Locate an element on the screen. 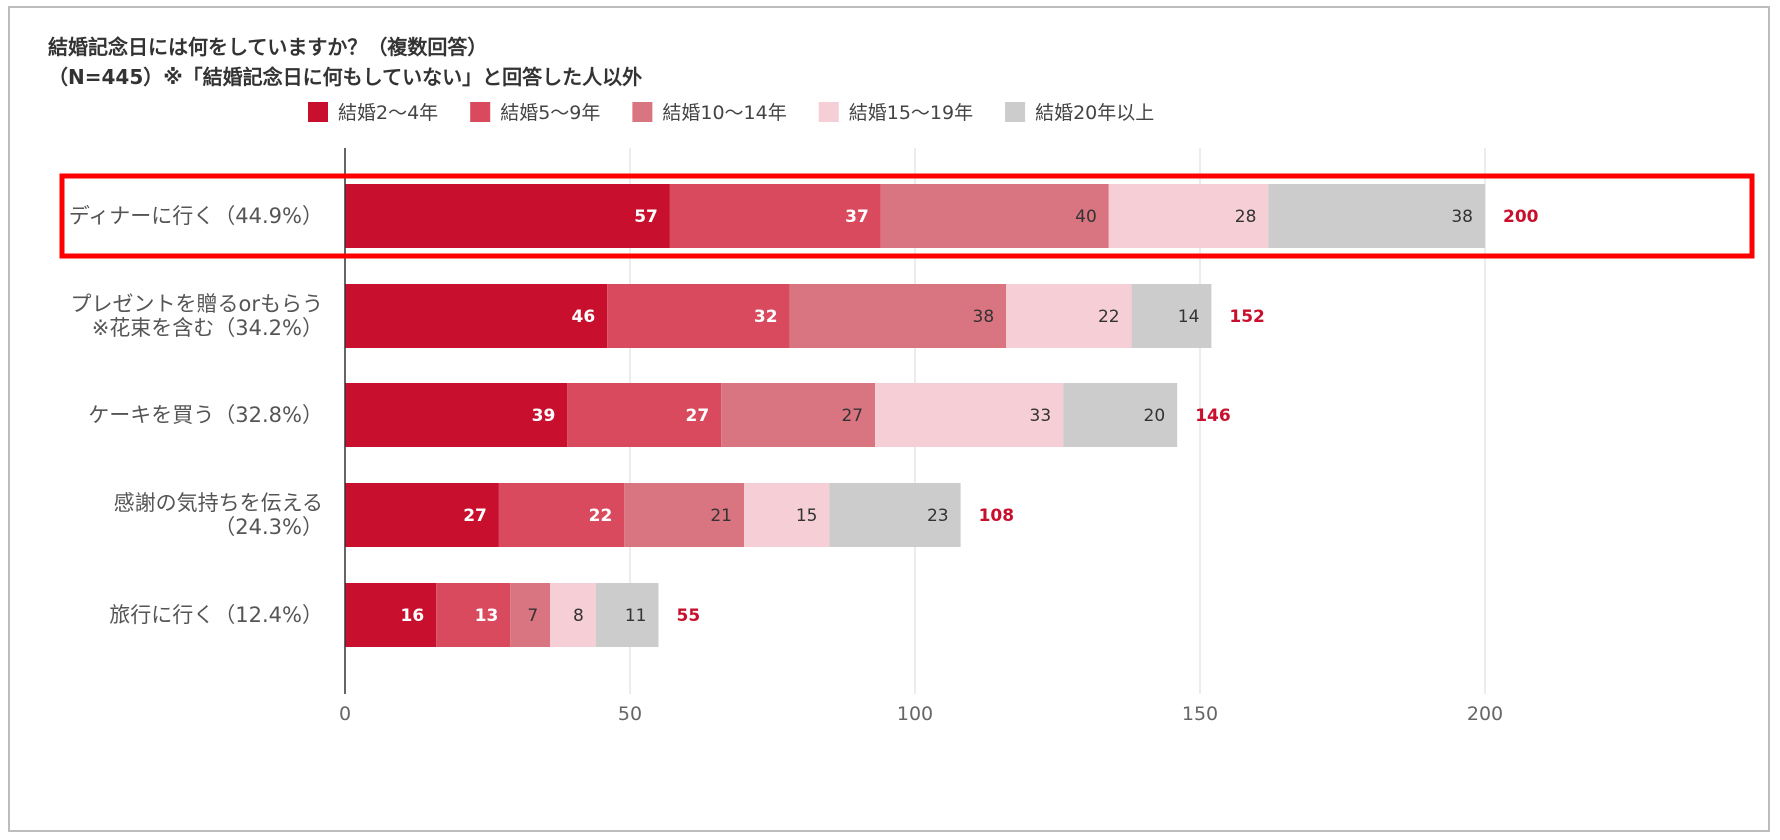  legend-item: 結婚10〜14年 is located at coordinates (709, 113).